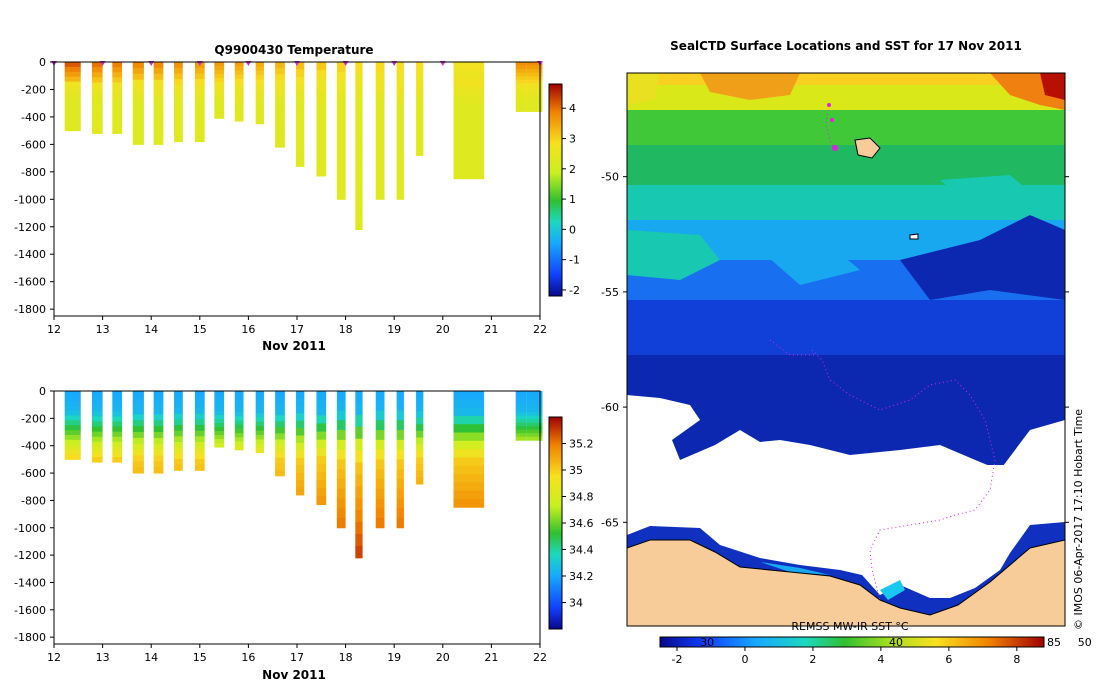 Image resolution: width=1099 pixels, height=700 pixels. What do you see at coordinates (572, 229) in the screenshot?
I see `colorbar-tick-label: 0` at bounding box center [572, 229].